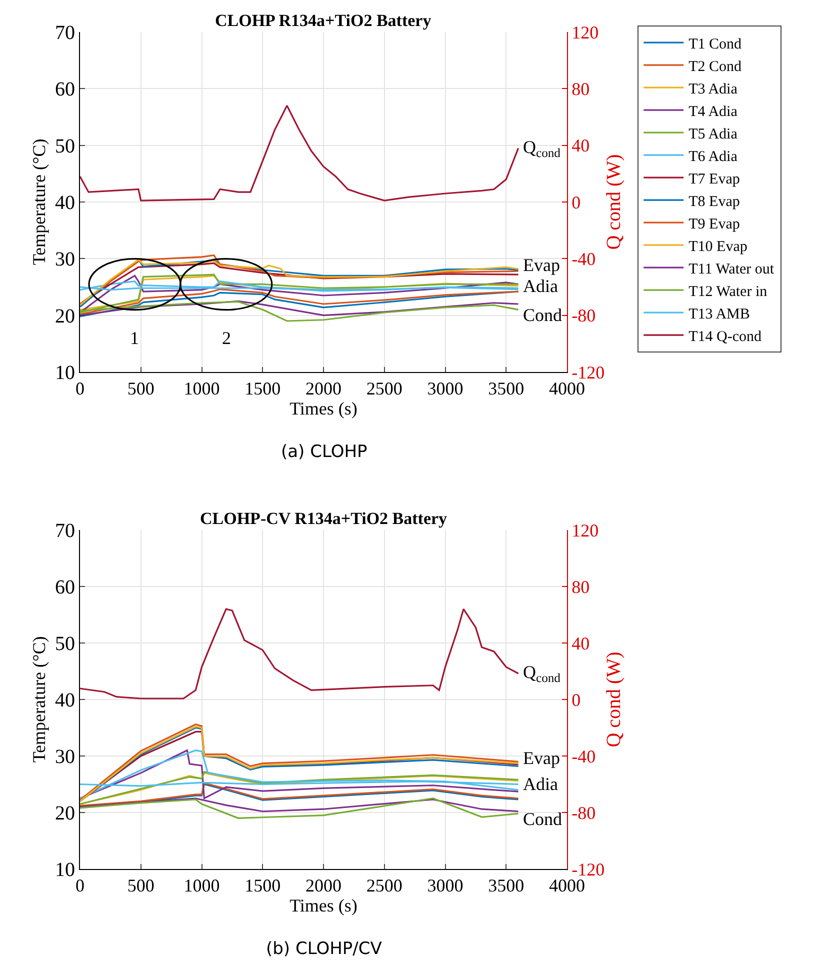  I want to click on legend-label: T14 Q-cond, so click(725, 336).